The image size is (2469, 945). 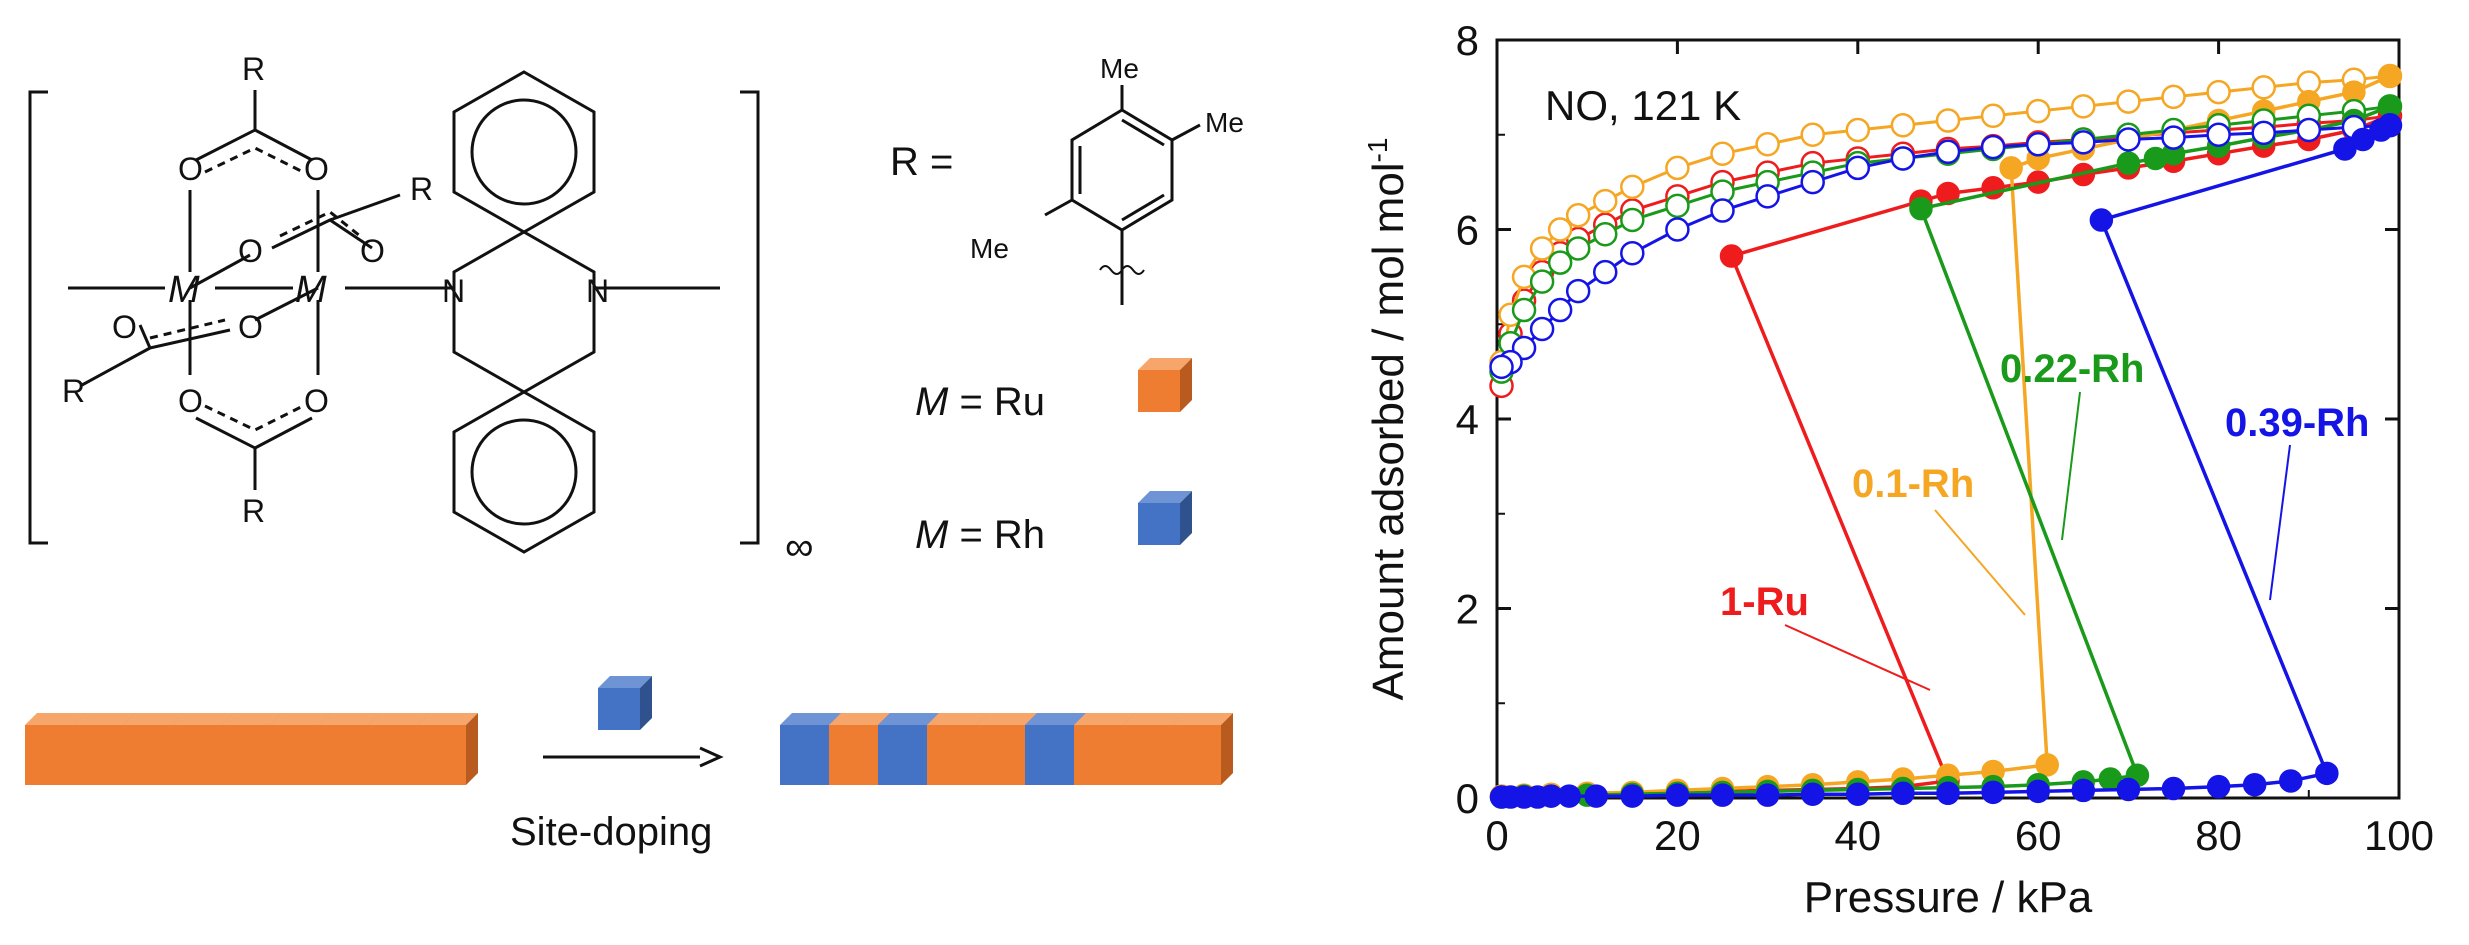 What do you see at coordinates (750, 317) in the screenshot?
I see `right-bracket` at bounding box center [750, 317].